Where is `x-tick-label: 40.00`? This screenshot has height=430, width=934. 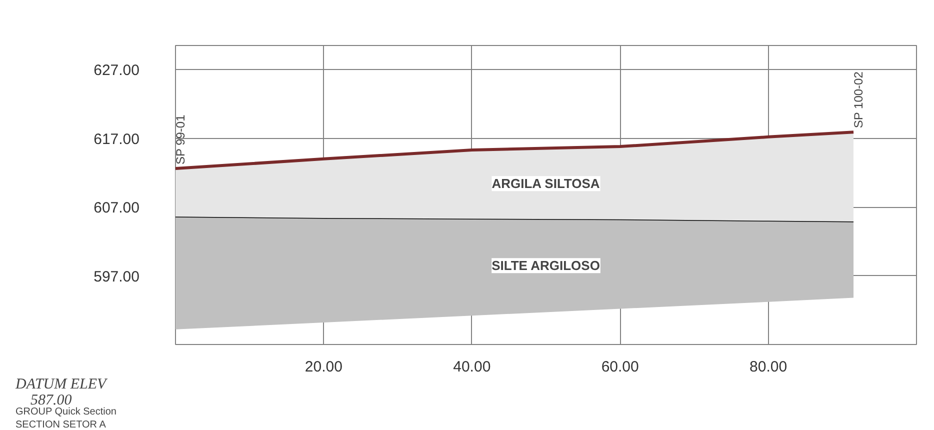
x-tick-label: 40.00 is located at coordinates (472, 367).